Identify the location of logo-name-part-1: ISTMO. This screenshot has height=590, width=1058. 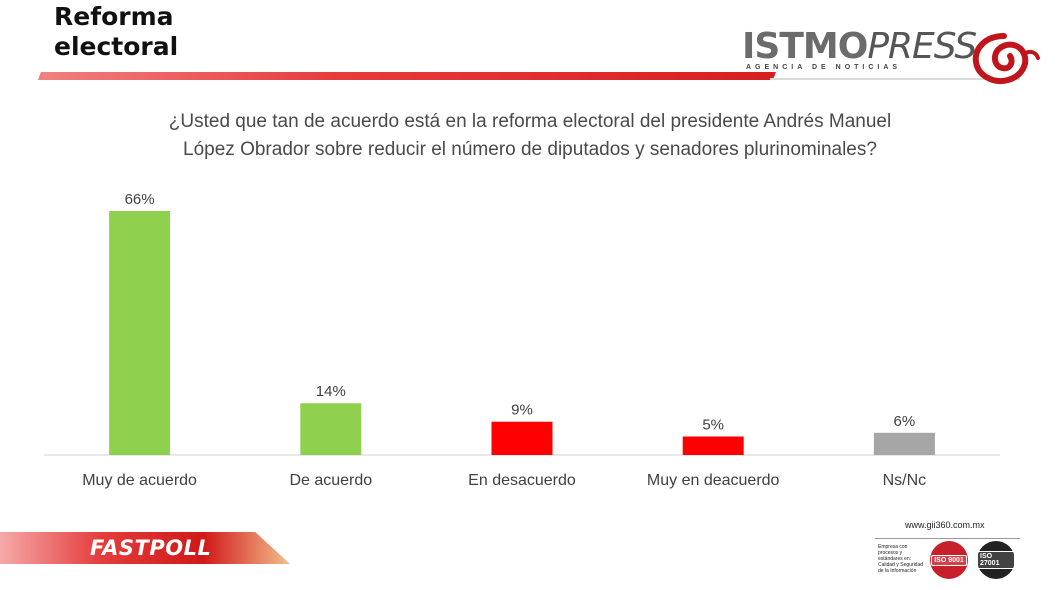
(805, 46).